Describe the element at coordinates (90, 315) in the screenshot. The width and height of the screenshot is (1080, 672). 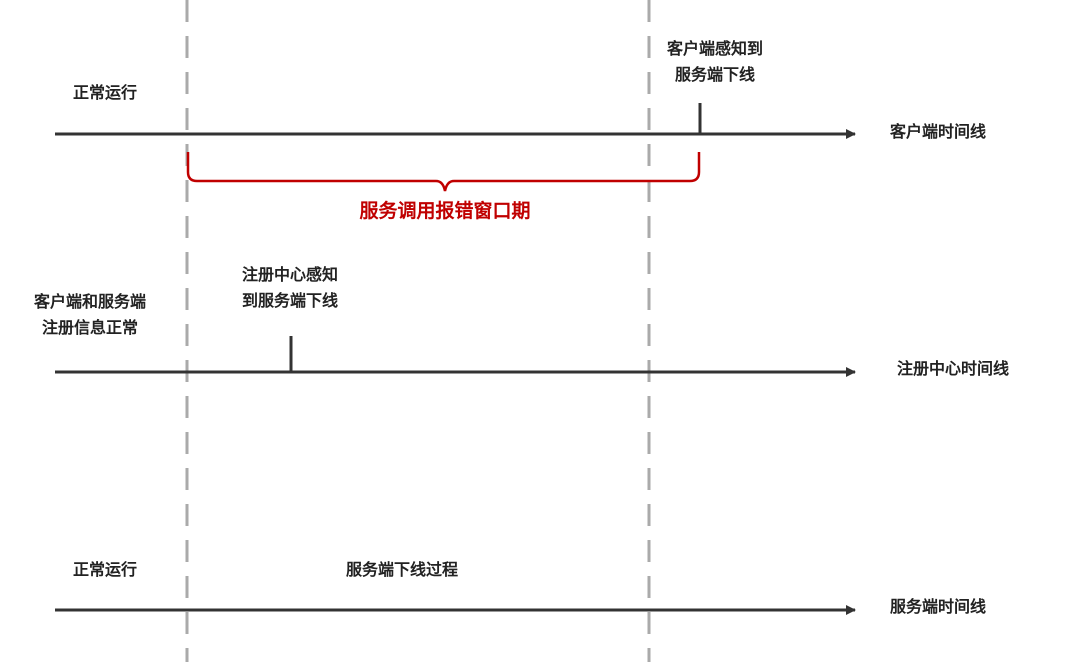
I see `registry-normal-label: 客户端和服务端 注册信息正常` at that location.